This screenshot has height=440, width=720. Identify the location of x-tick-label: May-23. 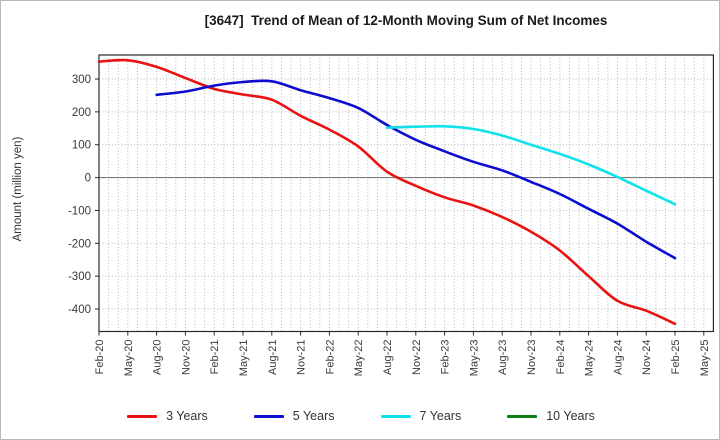
(474, 358).